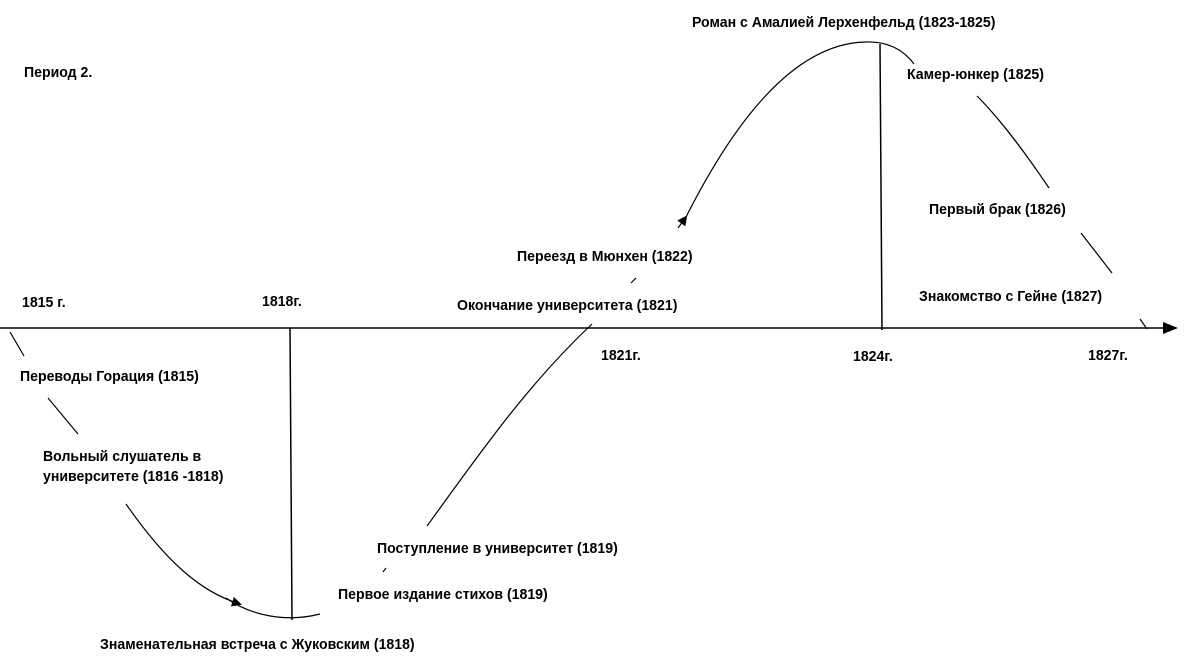 The width and height of the screenshot is (1191, 667). What do you see at coordinates (1108, 355) in the screenshot?
I see `year-label-1827: 1827г.` at bounding box center [1108, 355].